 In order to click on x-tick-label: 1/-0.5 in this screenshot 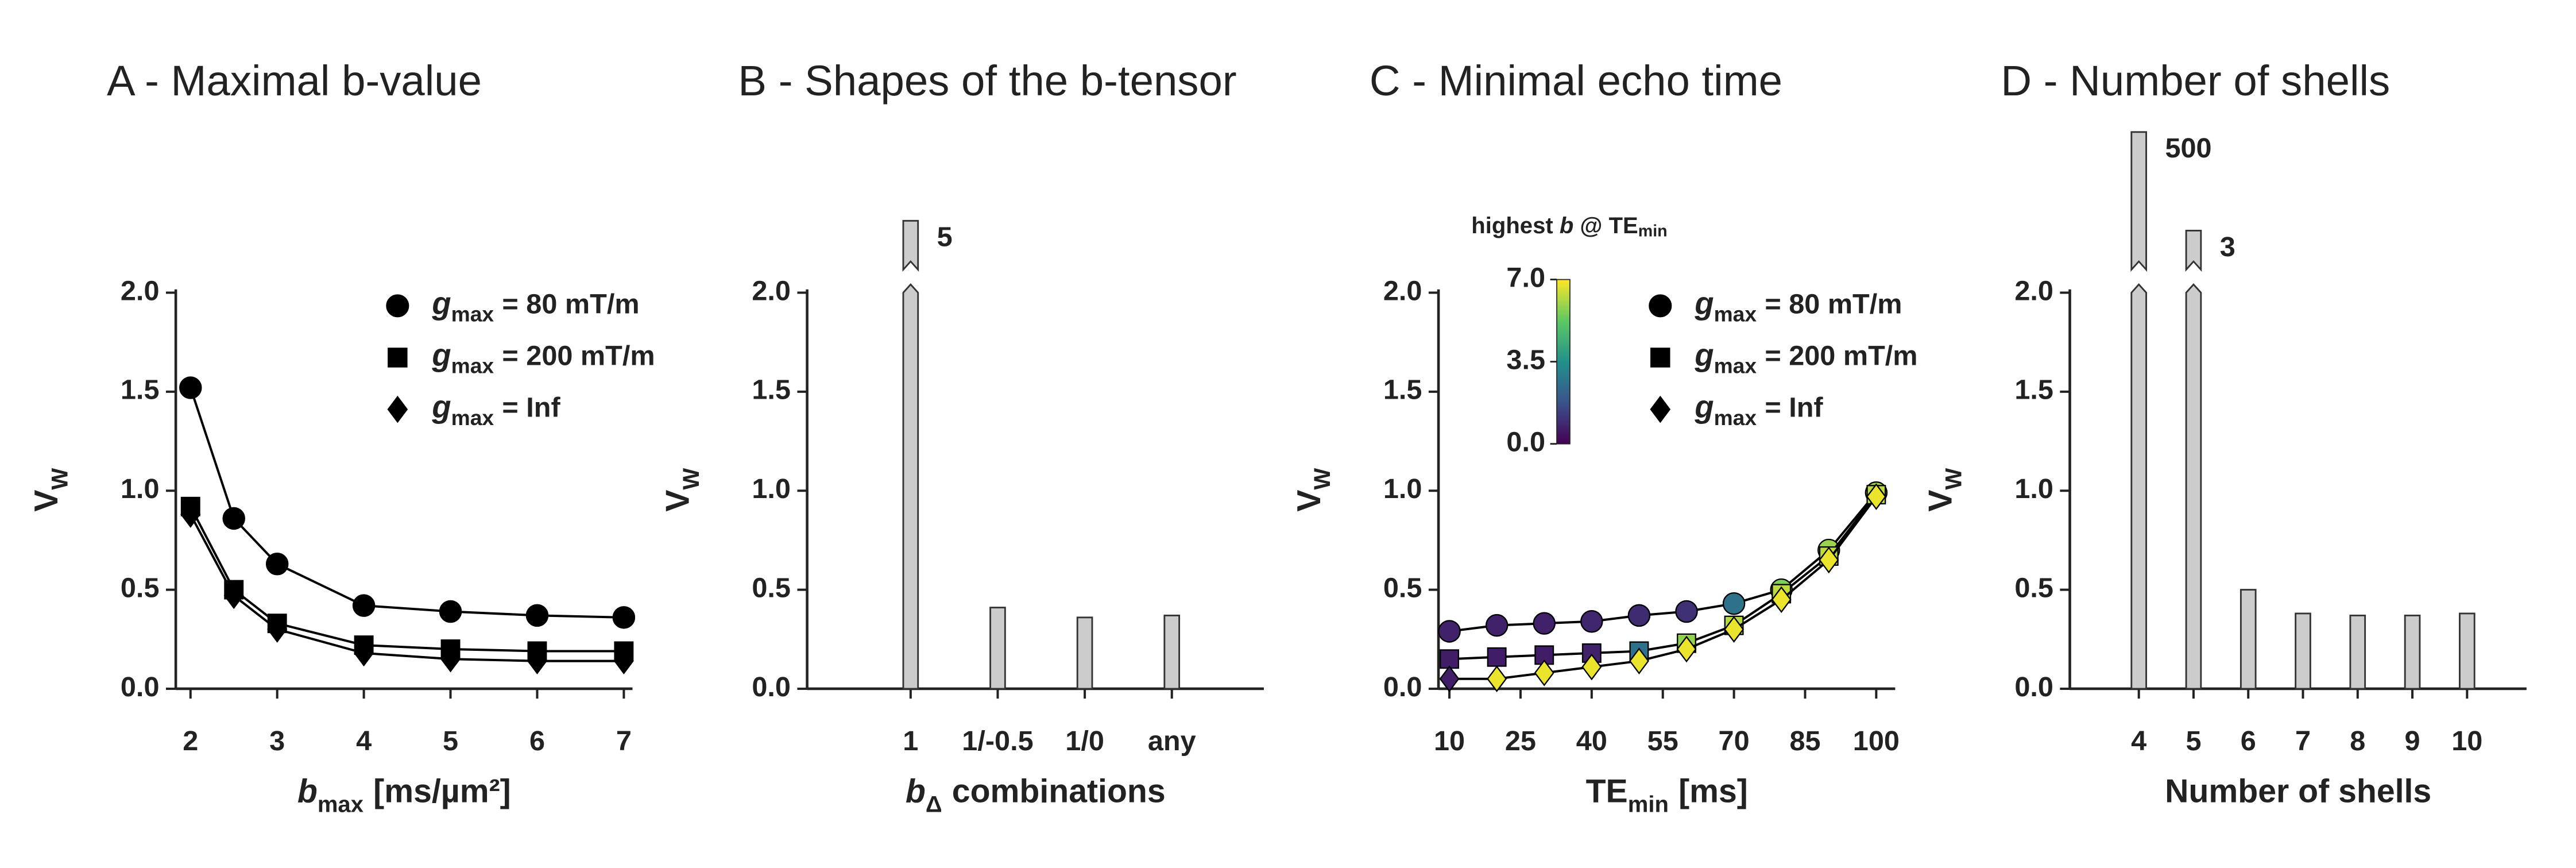, I will do `click(997, 741)`.